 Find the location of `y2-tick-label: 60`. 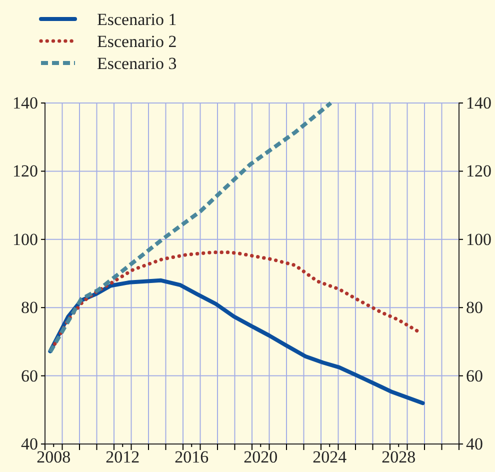

y2-tick-label: 60 is located at coordinates (474, 376).